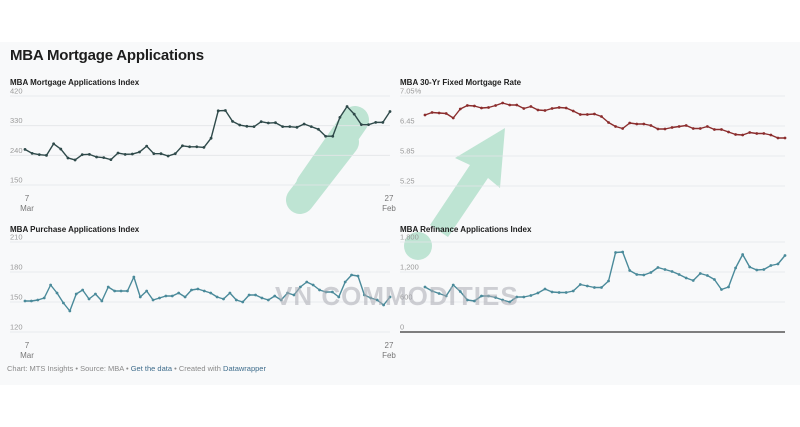 This screenshot has height=427, width=800. What do you see at coordinates (27, 355) in the screenshot?
I see `x-tick-label: Mar` at bounding box center [27, 355].